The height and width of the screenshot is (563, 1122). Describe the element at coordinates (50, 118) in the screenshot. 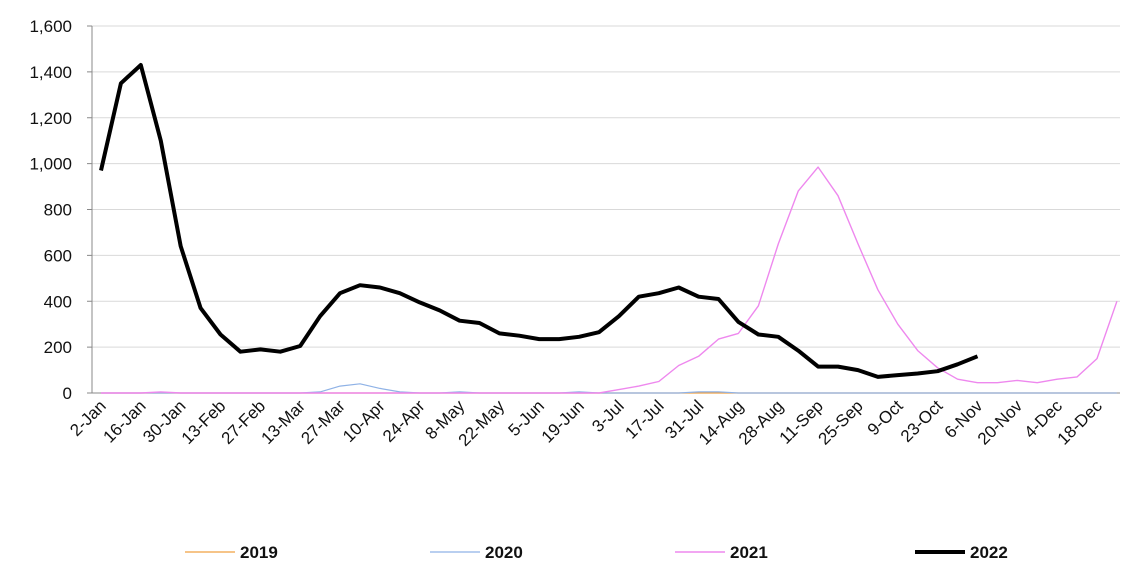

I see `y-tick-label: 1,200` at that location.